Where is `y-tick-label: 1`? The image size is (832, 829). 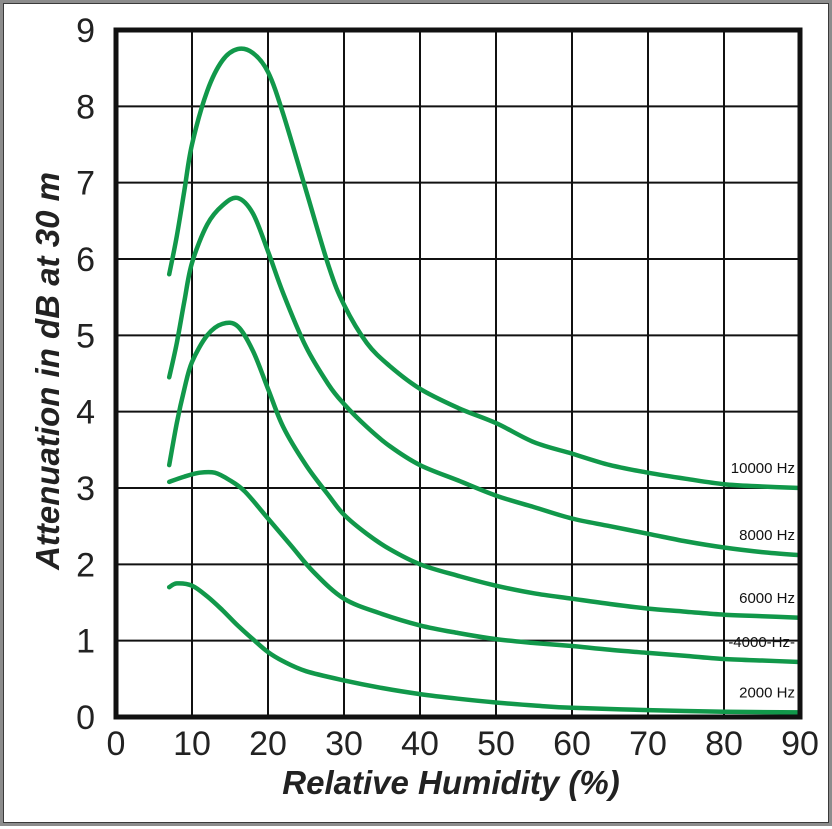
y-tick-label: 1 is located at coordinates (85, 642).